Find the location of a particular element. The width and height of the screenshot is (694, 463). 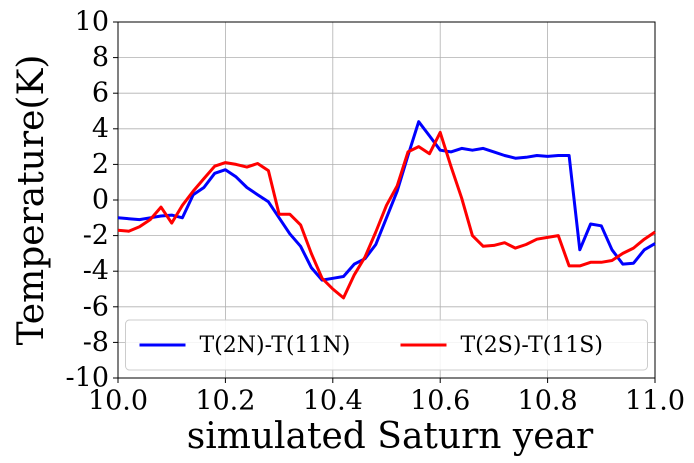

y-tick-label: 6 is located at coordinates (100, 93).